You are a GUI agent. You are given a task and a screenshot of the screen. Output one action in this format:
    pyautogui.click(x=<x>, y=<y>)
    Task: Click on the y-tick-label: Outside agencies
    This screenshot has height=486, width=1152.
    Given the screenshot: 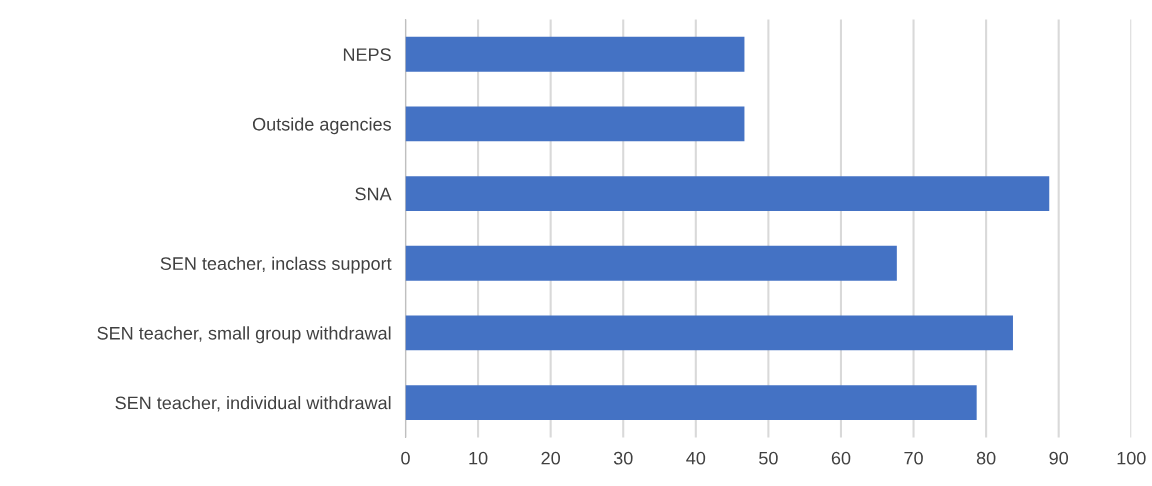 What is the action you would take?
    pyautogui.click(x=321, y=126)
    